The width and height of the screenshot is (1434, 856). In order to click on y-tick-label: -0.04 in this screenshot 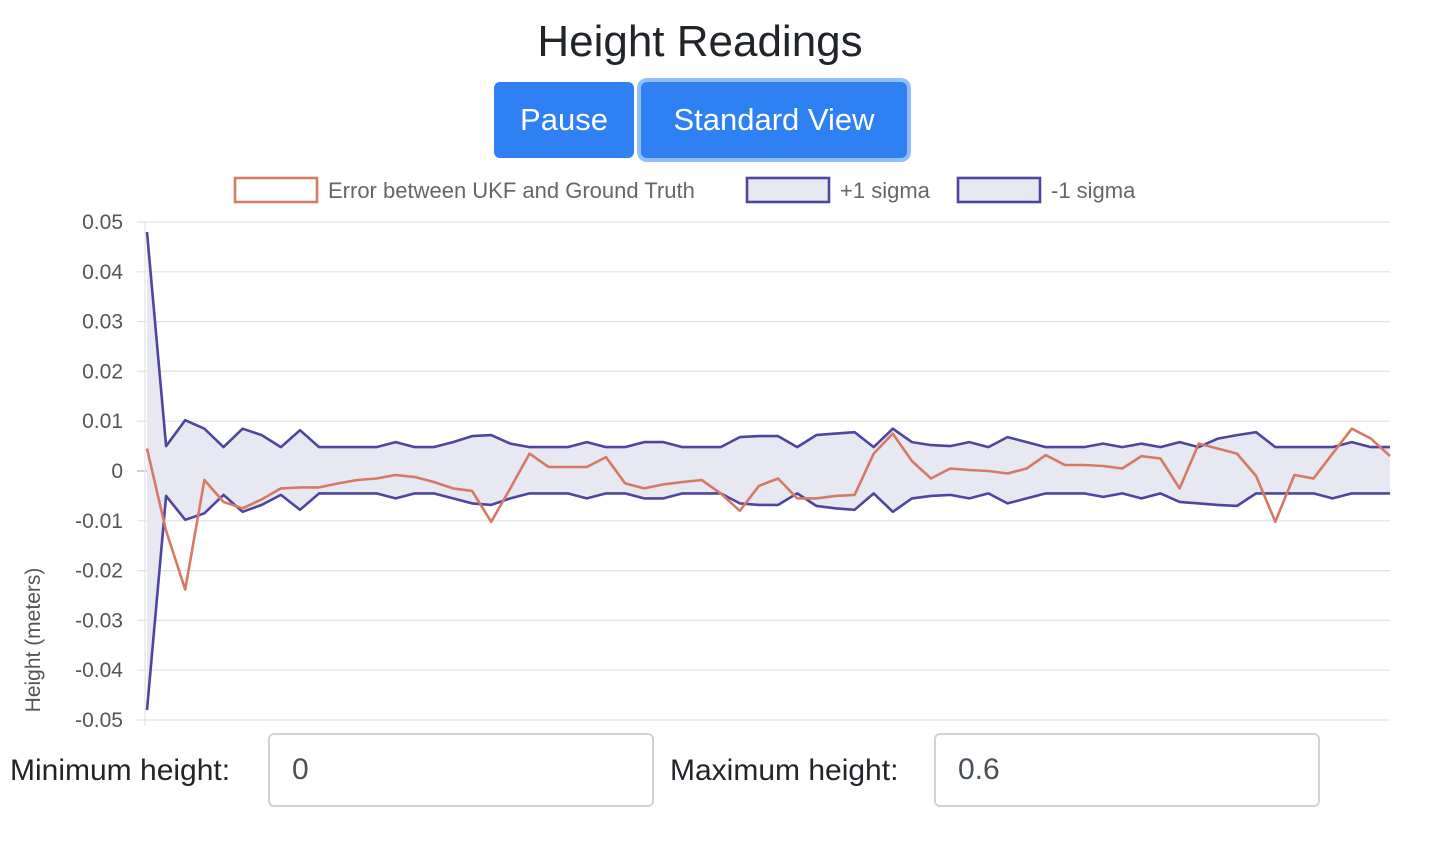, I will do `click(99, 670)`.